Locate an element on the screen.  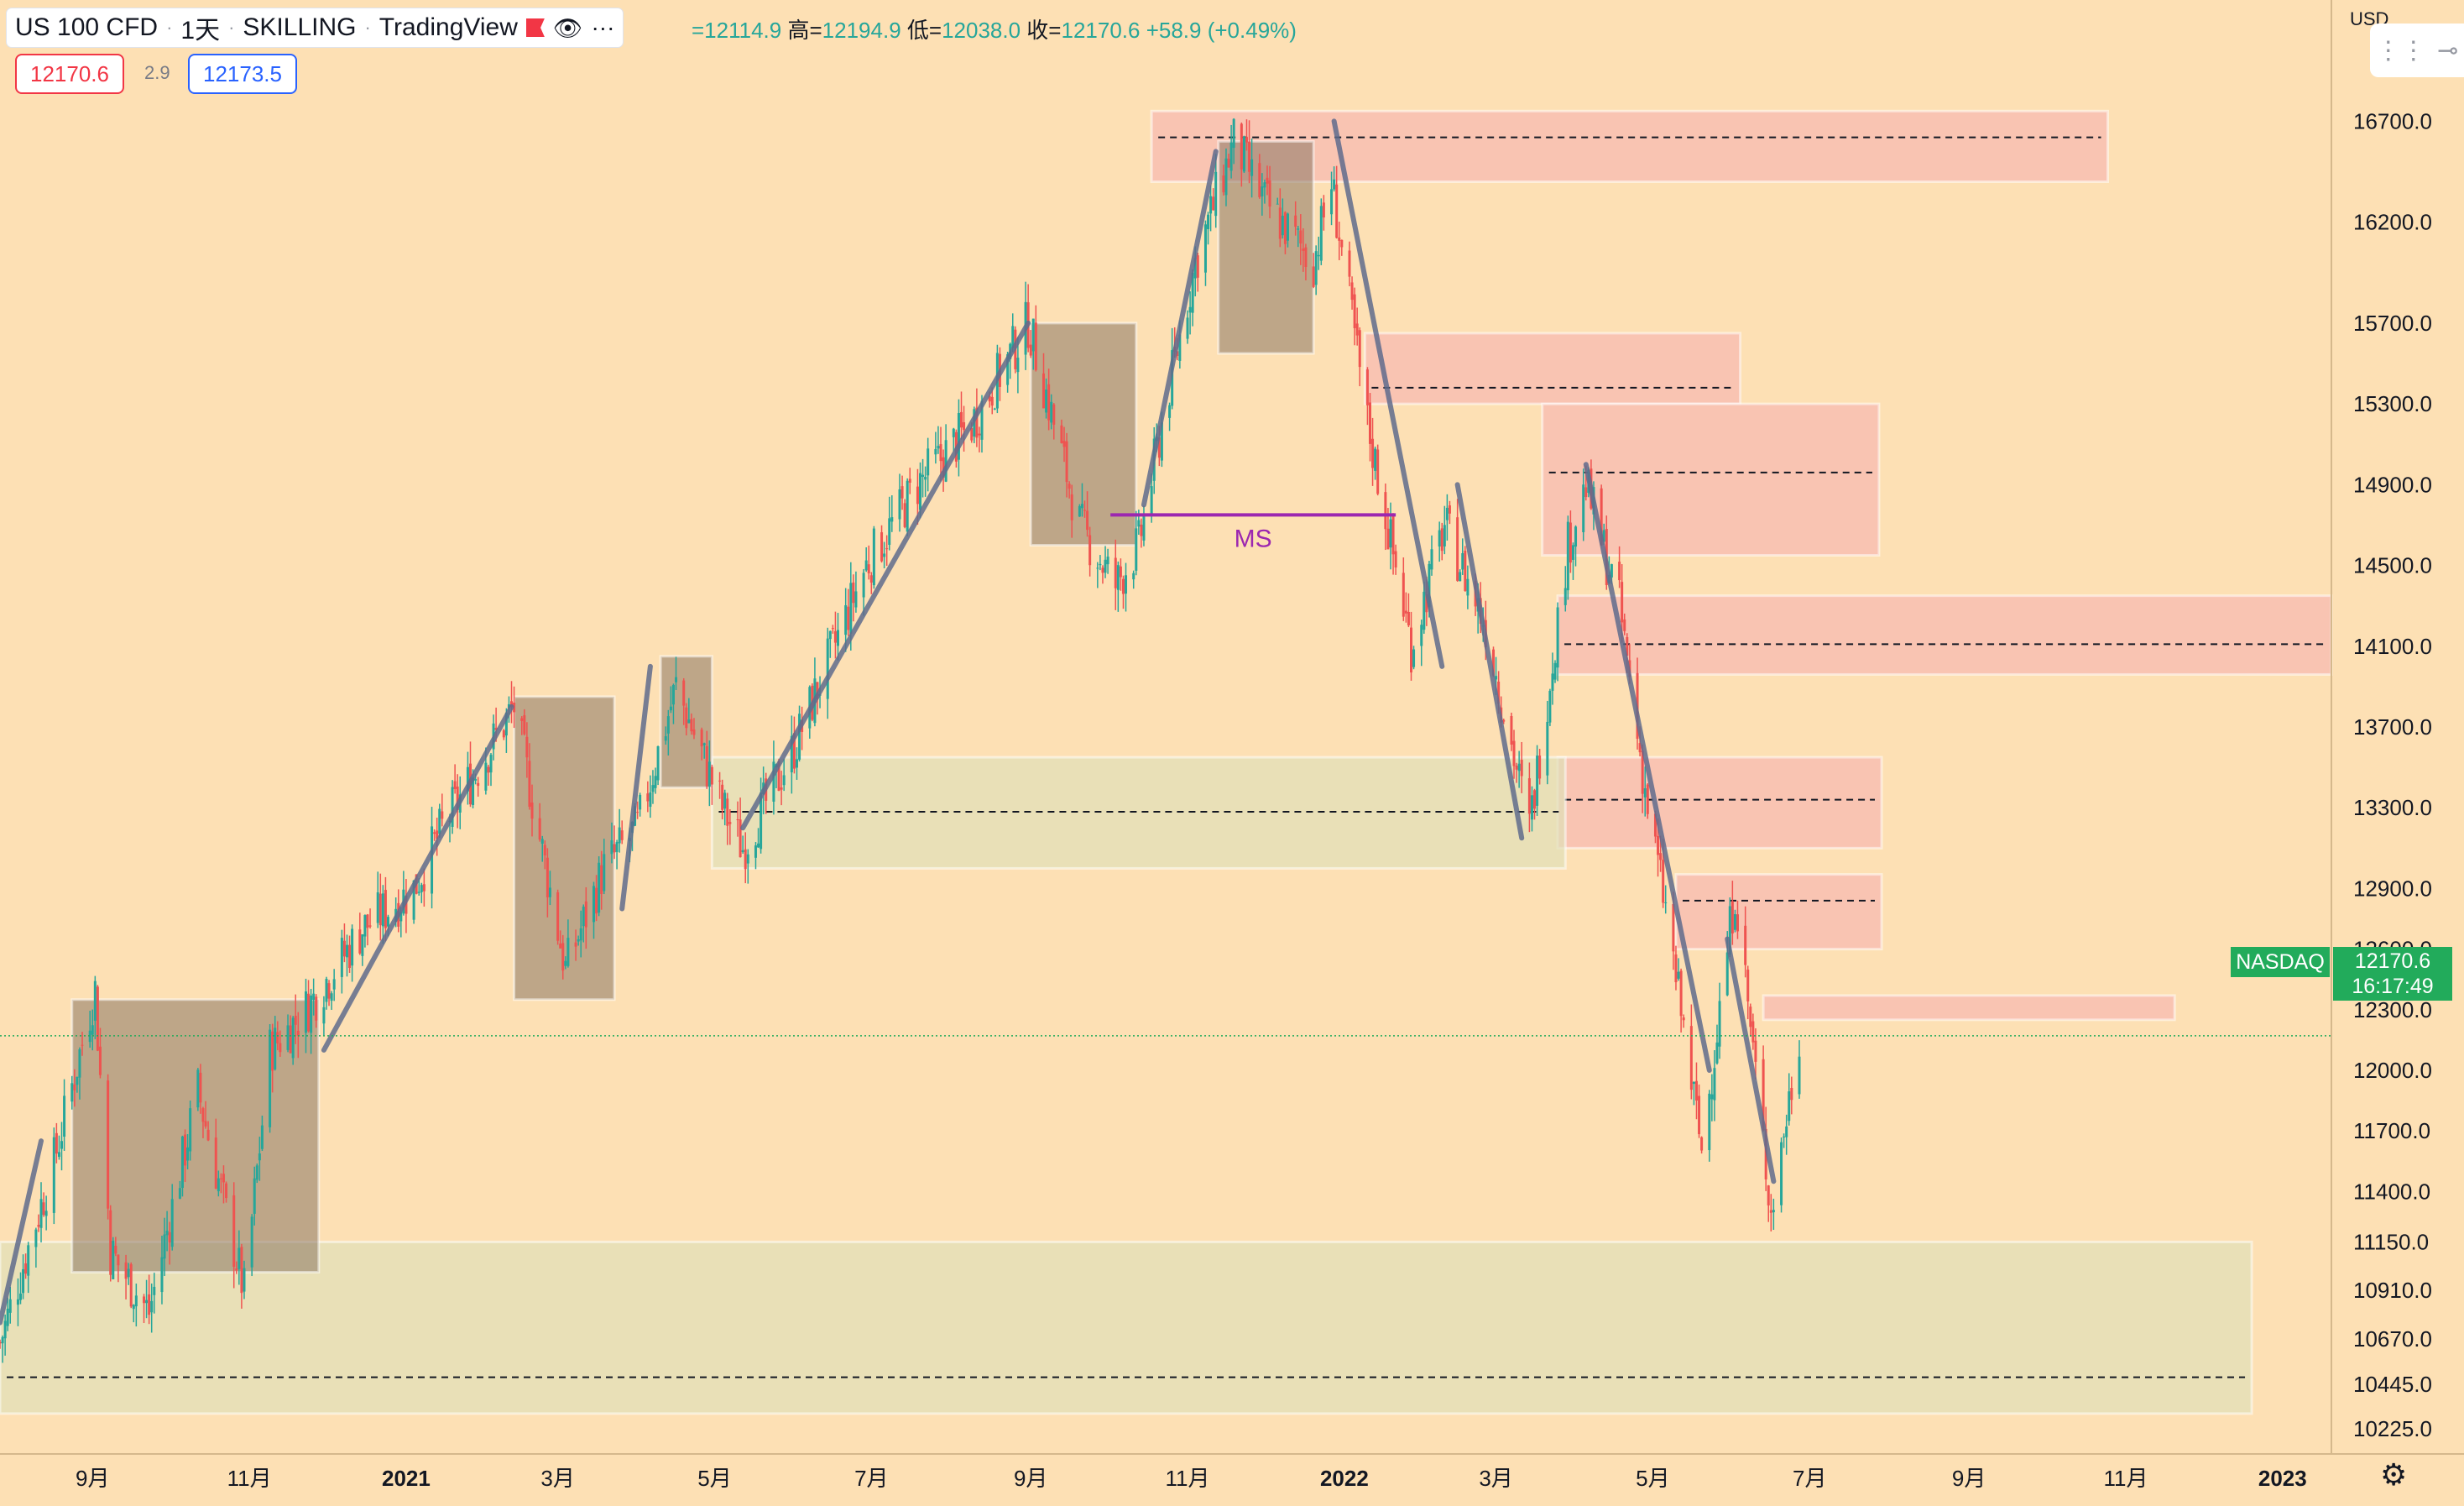
price-tick-label: 13700.0 is located at coordinates (2392, 727).